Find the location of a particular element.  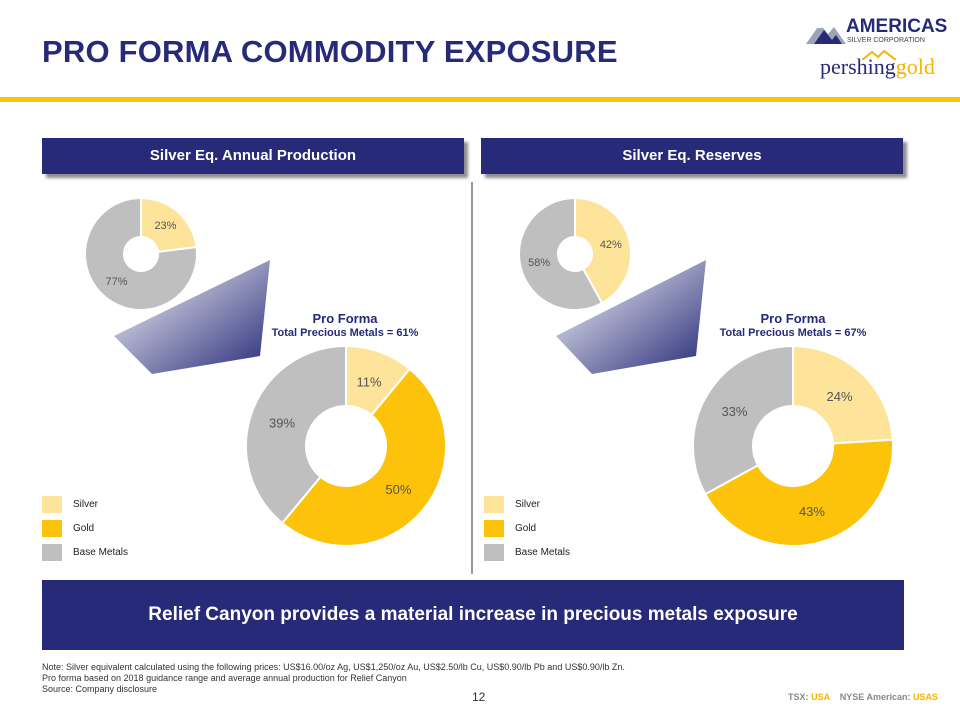

pershing-gold-logo: pershinggold is located at coordinates (879, 66).